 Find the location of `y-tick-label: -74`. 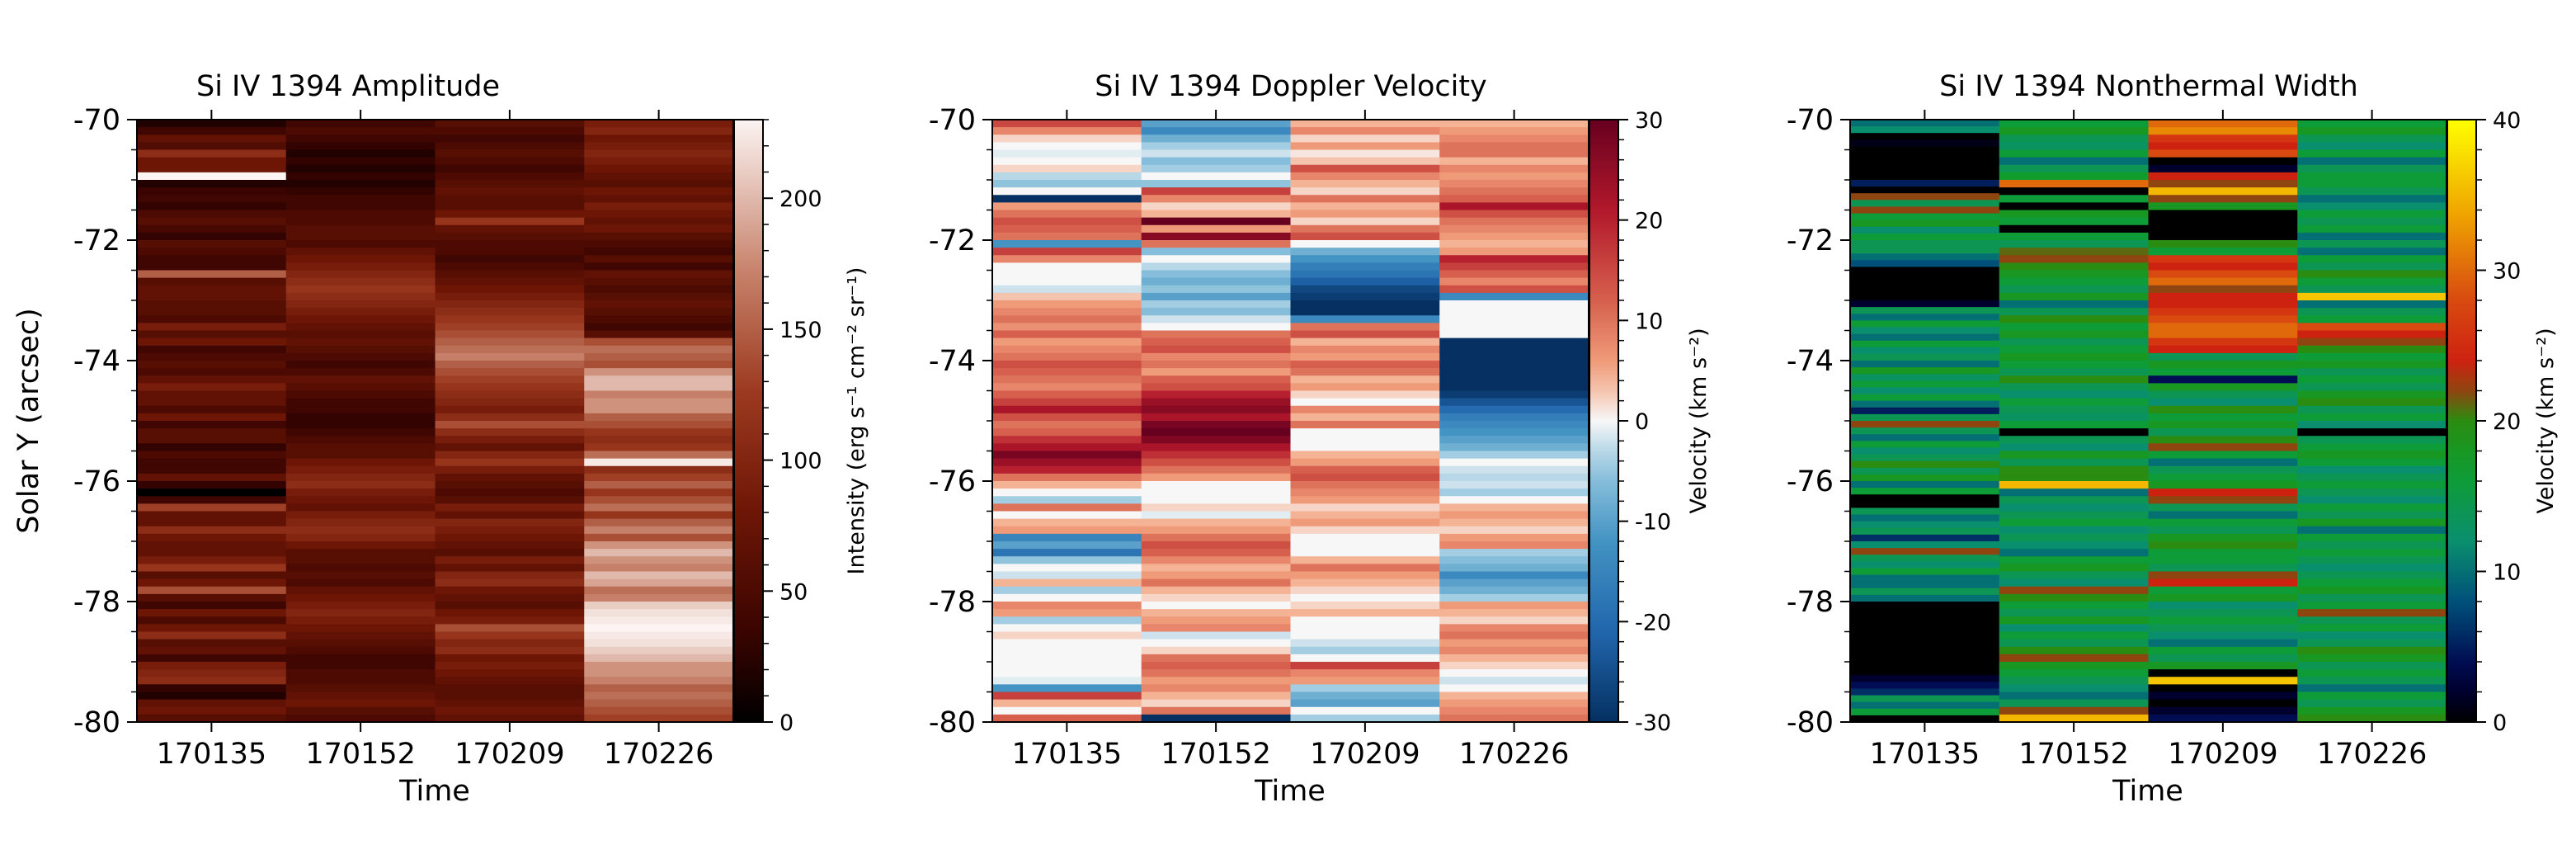

y-tick-label: -74 is located at coordinates (96, 361).